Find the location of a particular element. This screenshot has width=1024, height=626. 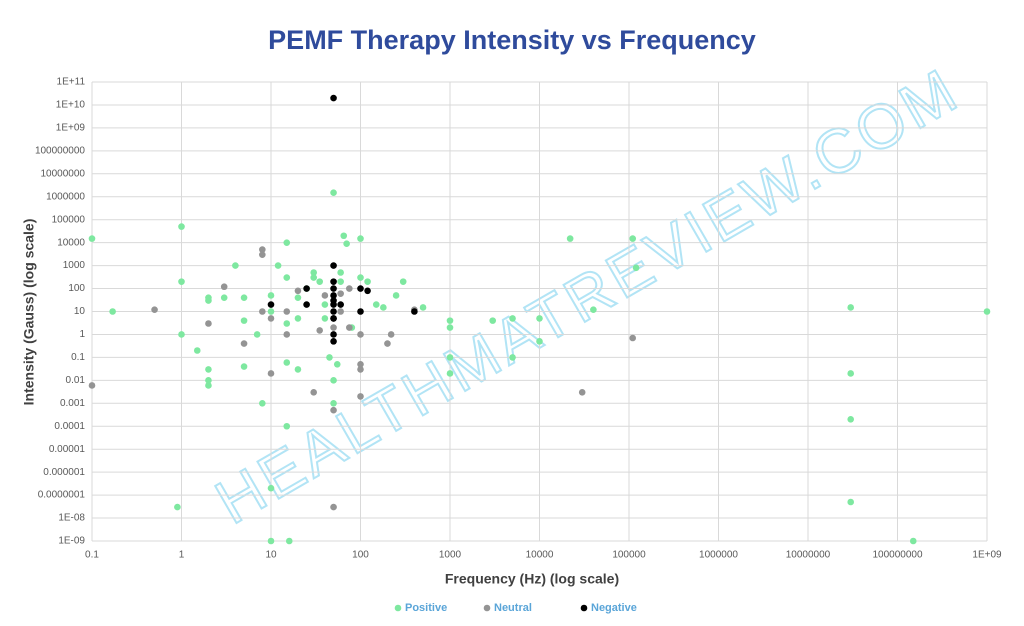

y-tick-label: 100000 is located at coordinates (69, 219).